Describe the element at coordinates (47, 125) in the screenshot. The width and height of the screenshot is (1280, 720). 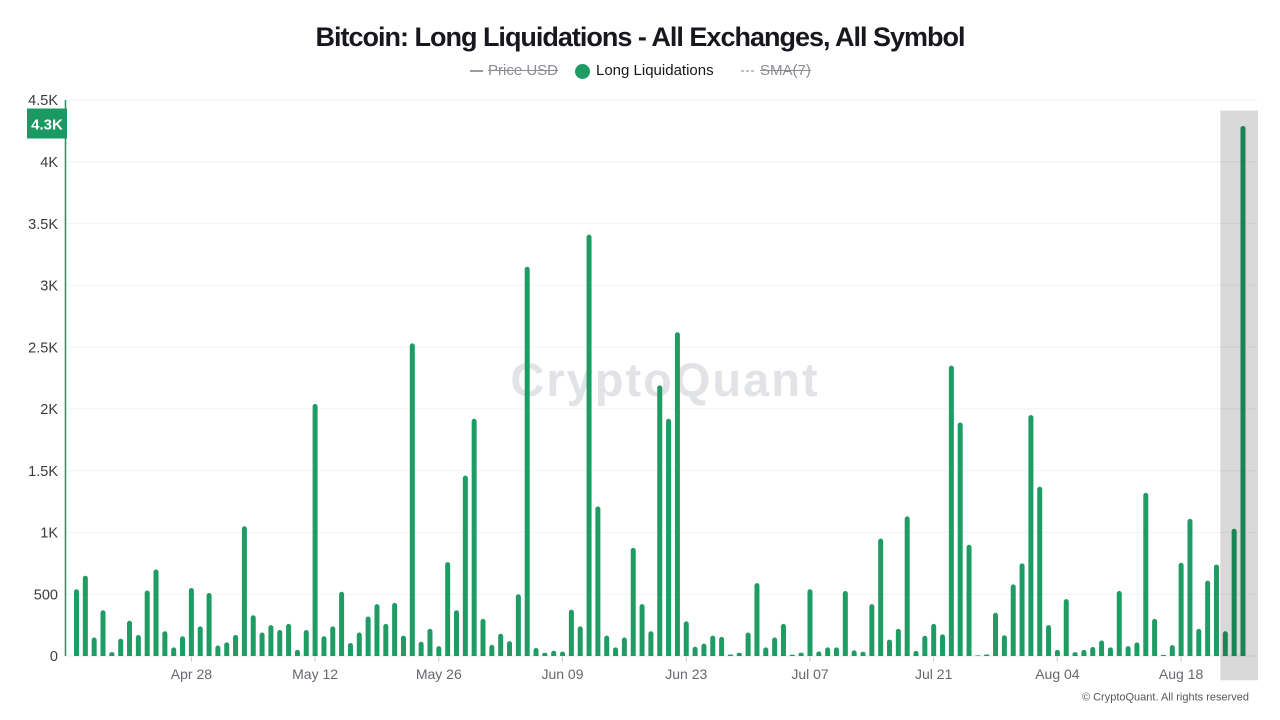
I see `svg-text: 4.3K` at that location.